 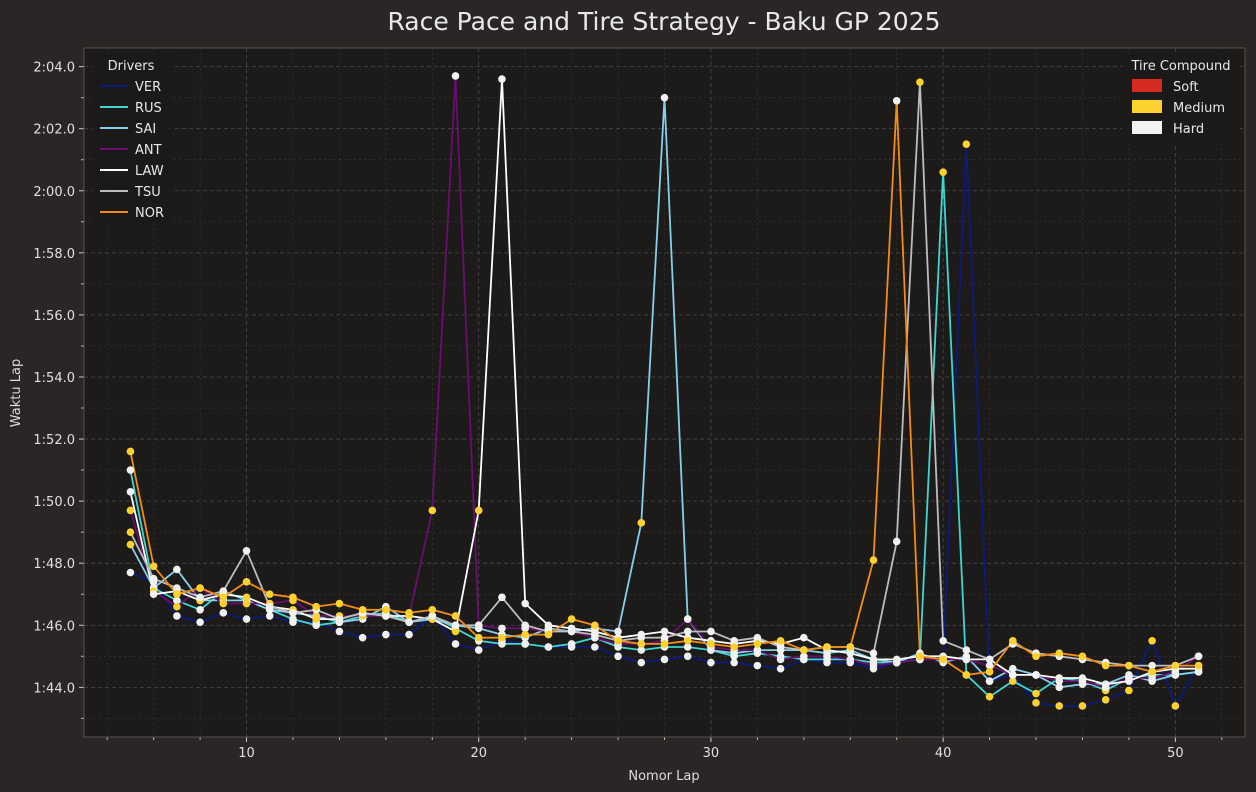 I want to click on tire-compound-legend: Tire Compound Soft Medium Hard, so click(x=1181, y=99).